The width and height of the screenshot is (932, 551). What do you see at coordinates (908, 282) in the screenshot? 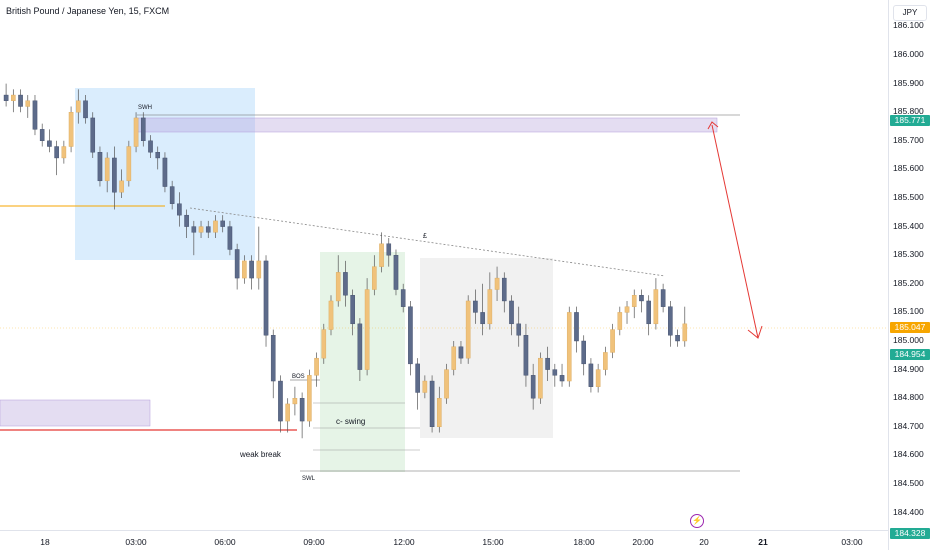
I see `price-tick: 185.200` at bounding box center [908, 282].